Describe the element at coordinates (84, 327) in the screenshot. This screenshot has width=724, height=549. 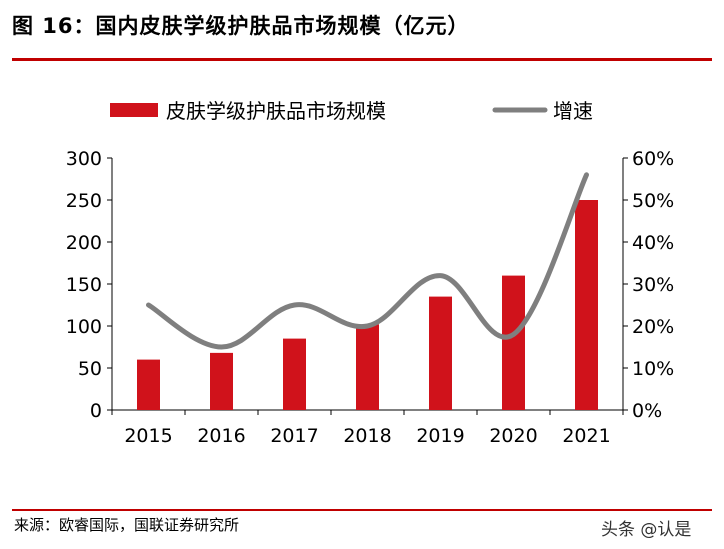
I see `left-tick-label: 100` at that location.